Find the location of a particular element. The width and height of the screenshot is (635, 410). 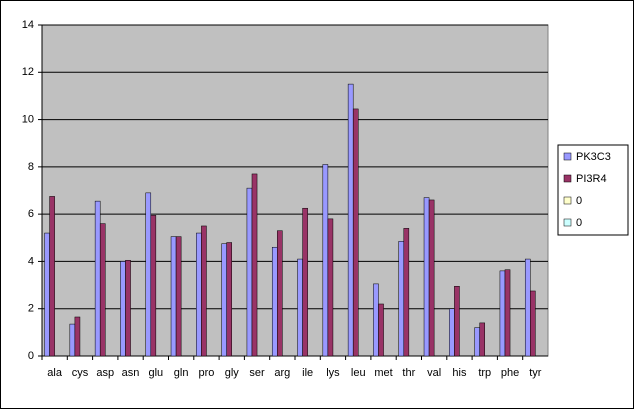

x-tick-label: ser is located at coordinates (257, 373).